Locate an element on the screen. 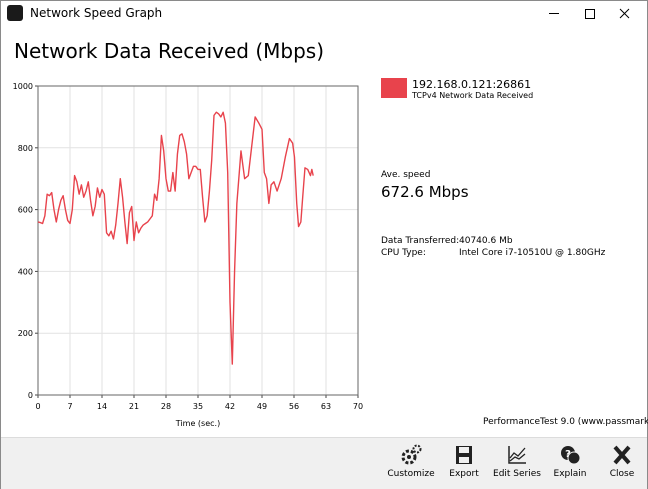 The image size is (648, 489). x-tick-label: 35 is located at coordinates (198, 406).